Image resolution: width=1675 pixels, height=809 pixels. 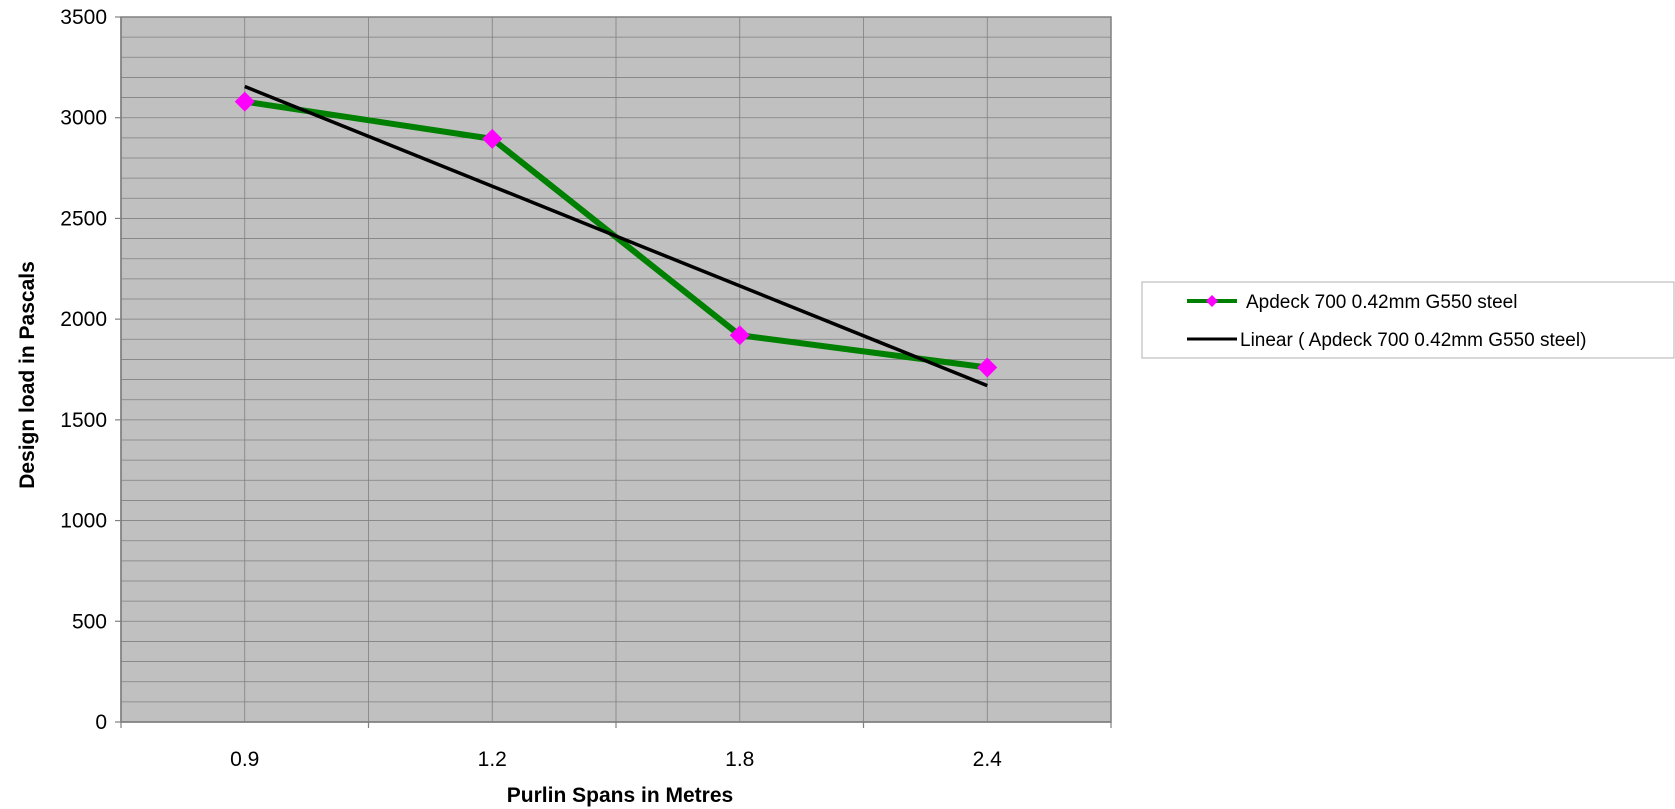 What do you see at coordinates (83, 118) in the screenshot?
I see `y-tick-label: 3000` at bounding box center [83, 118].